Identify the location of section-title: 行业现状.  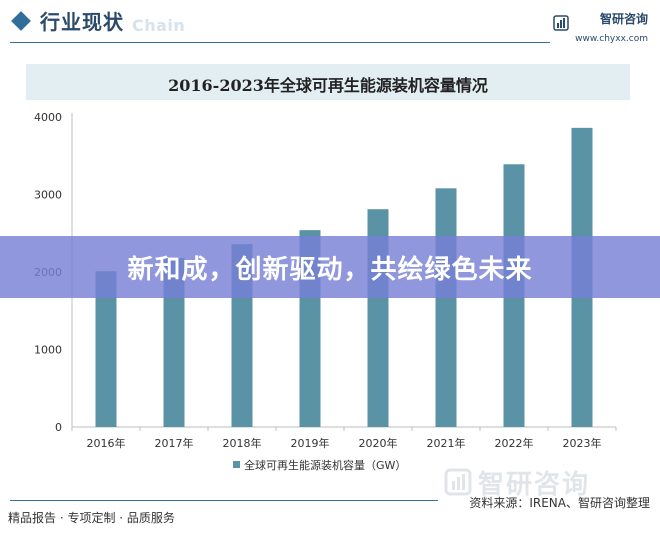
(82, 22).